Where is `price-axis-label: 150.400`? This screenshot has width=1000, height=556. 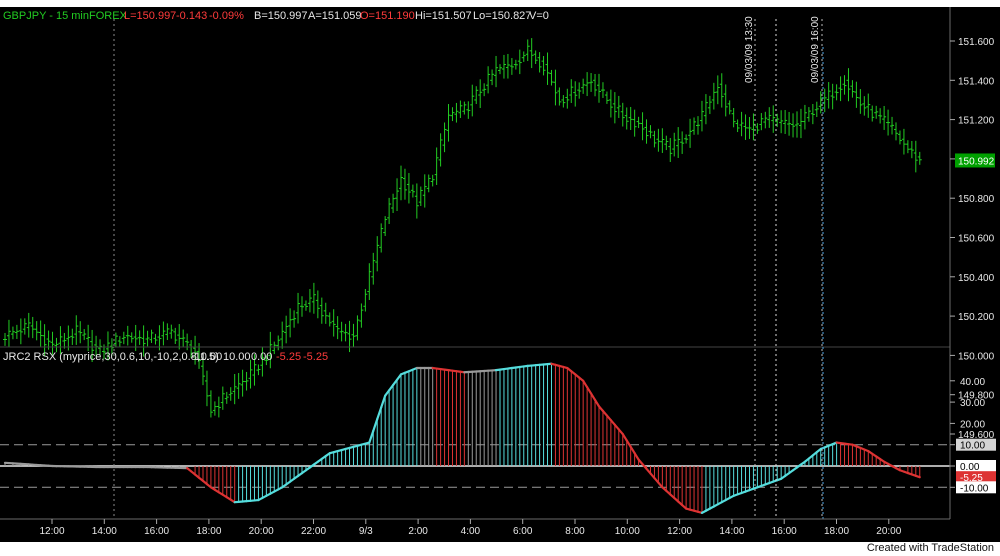
price-axis-label: 150.400 is located at coordinates (976, 278).